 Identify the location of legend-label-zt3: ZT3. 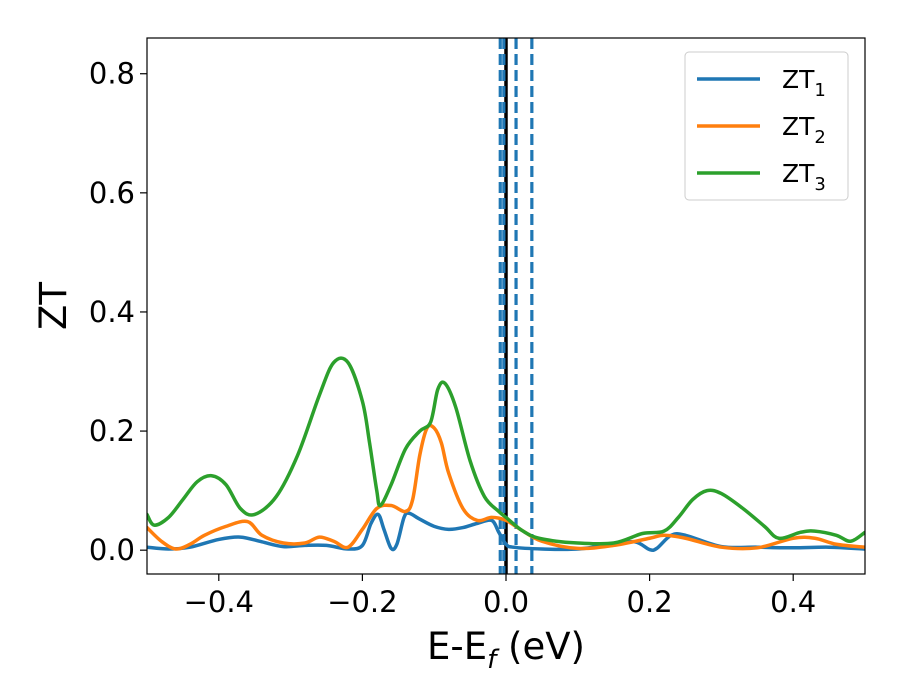
(804, 177).